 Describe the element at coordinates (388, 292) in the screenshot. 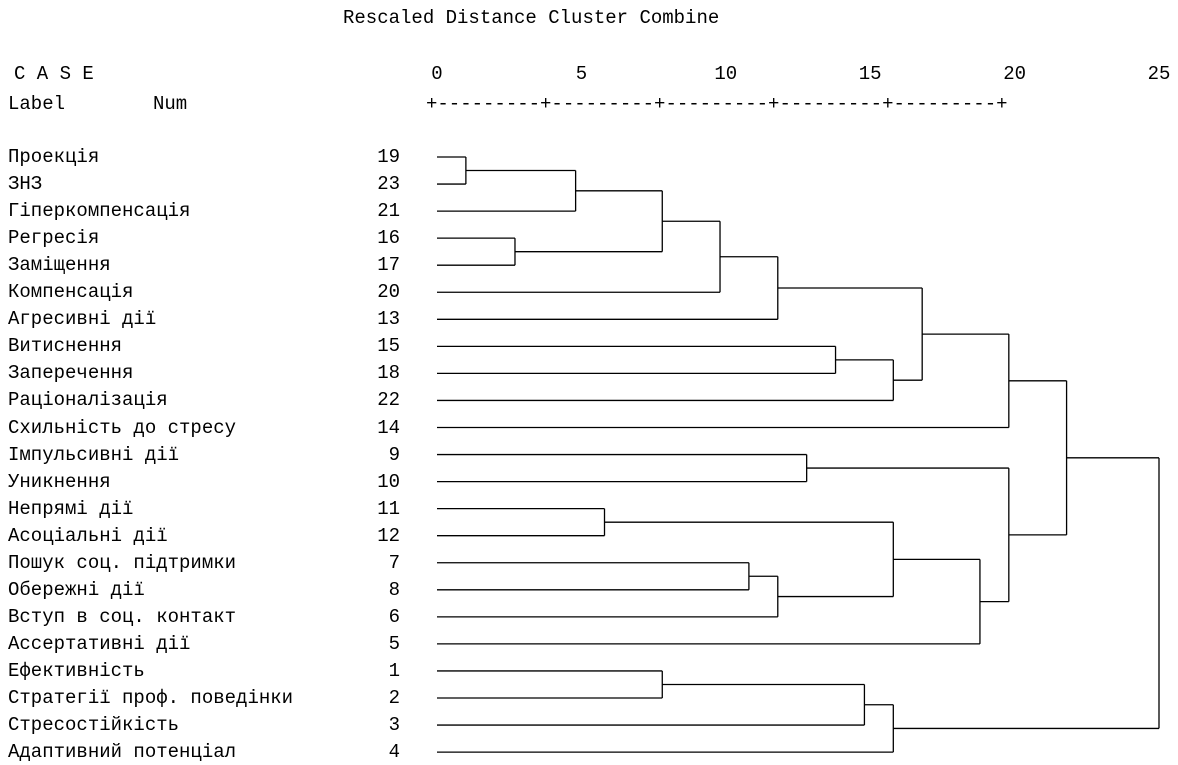

I see `case-number: 20` at that location.